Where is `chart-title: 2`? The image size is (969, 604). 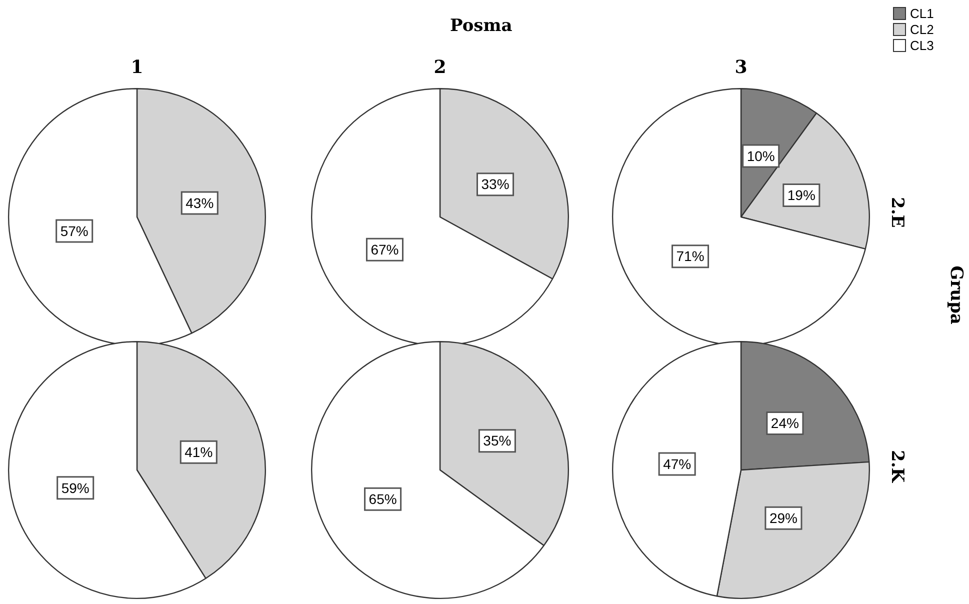
chart-title: 2 is located at coordinates (440, 67).